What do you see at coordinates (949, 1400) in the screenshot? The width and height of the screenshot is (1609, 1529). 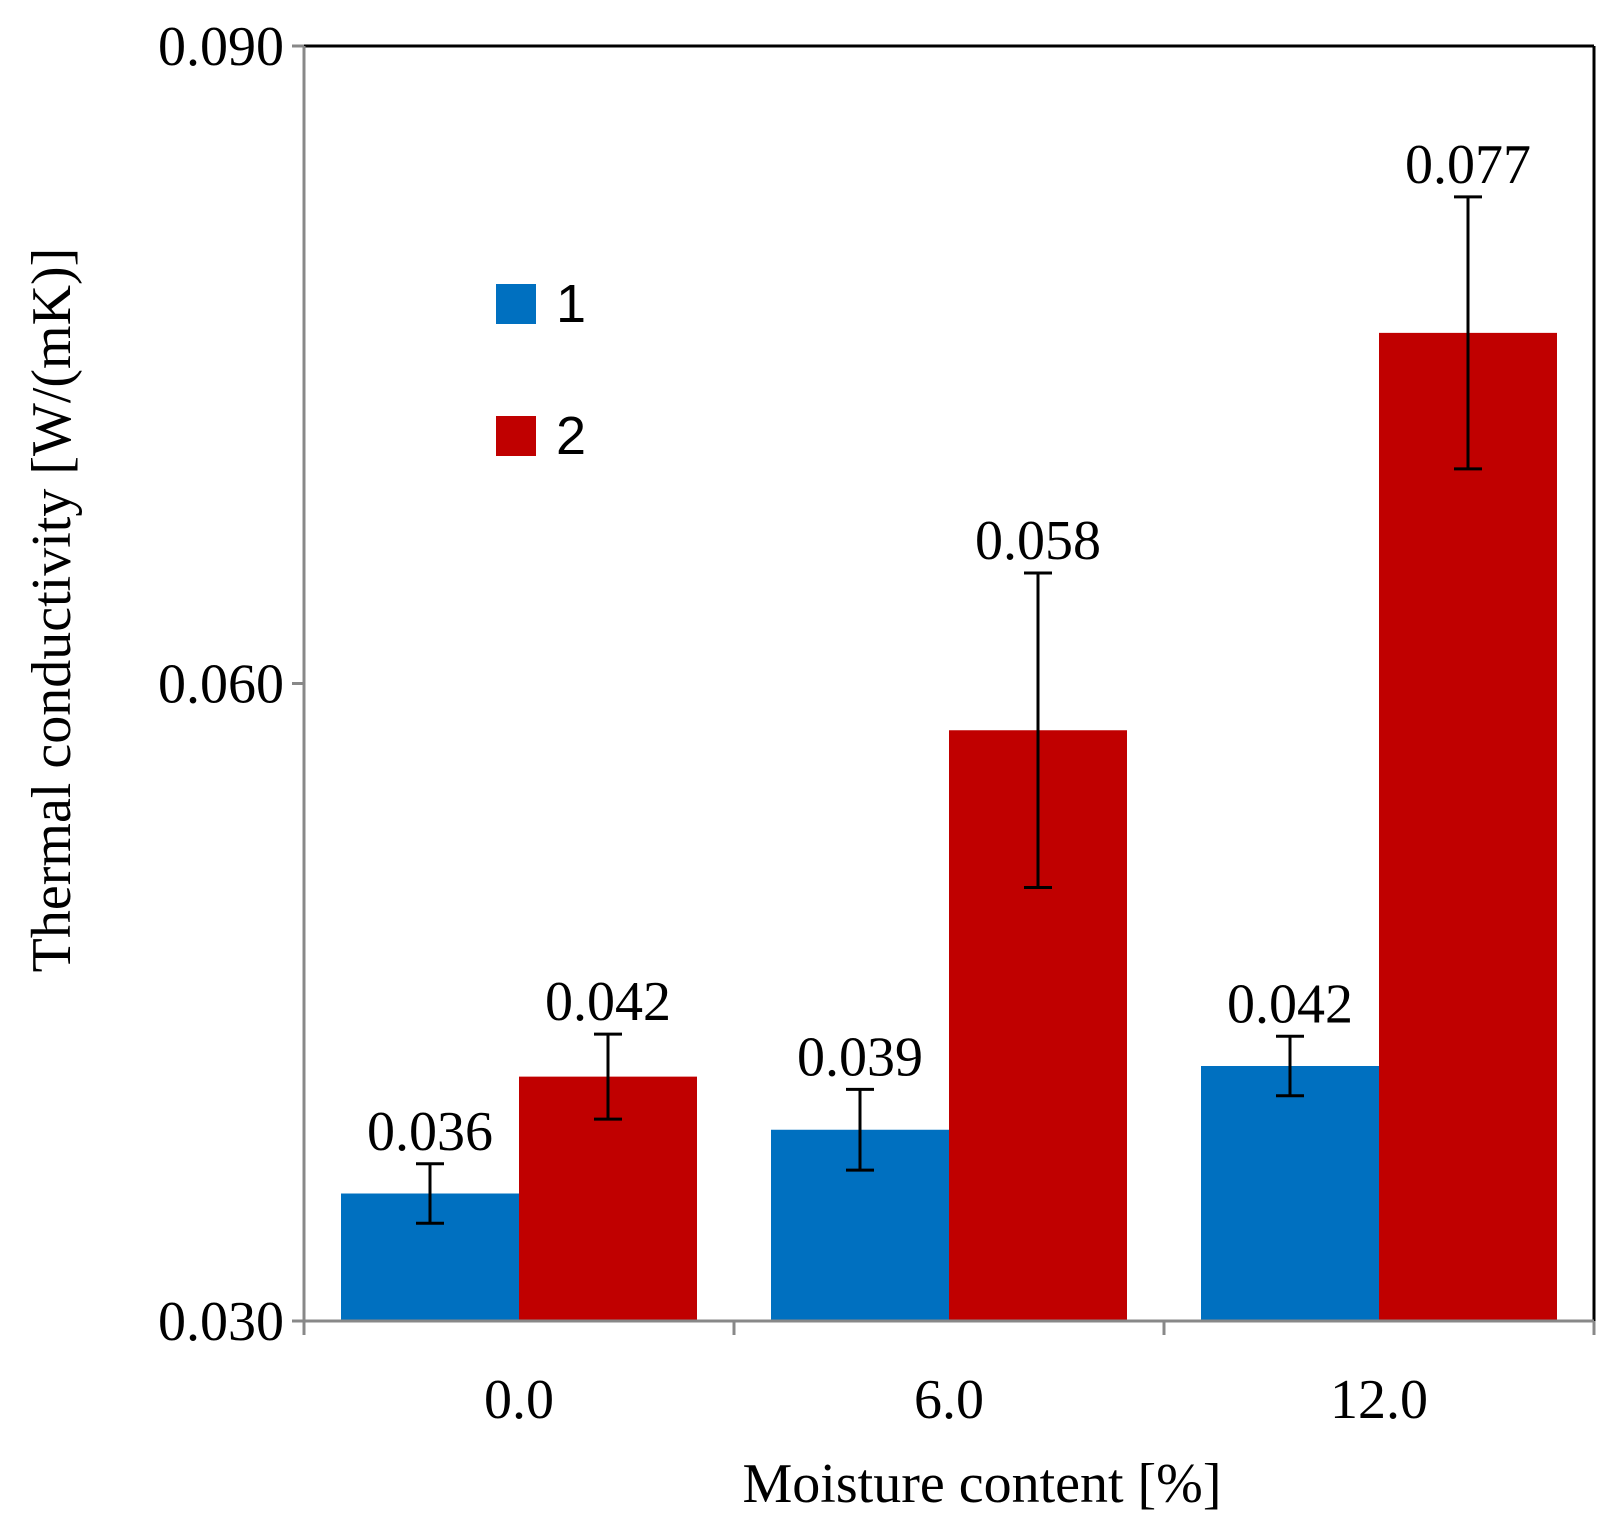 I see `x-tick-label: 6.0` at bounding box center [949, 1400].